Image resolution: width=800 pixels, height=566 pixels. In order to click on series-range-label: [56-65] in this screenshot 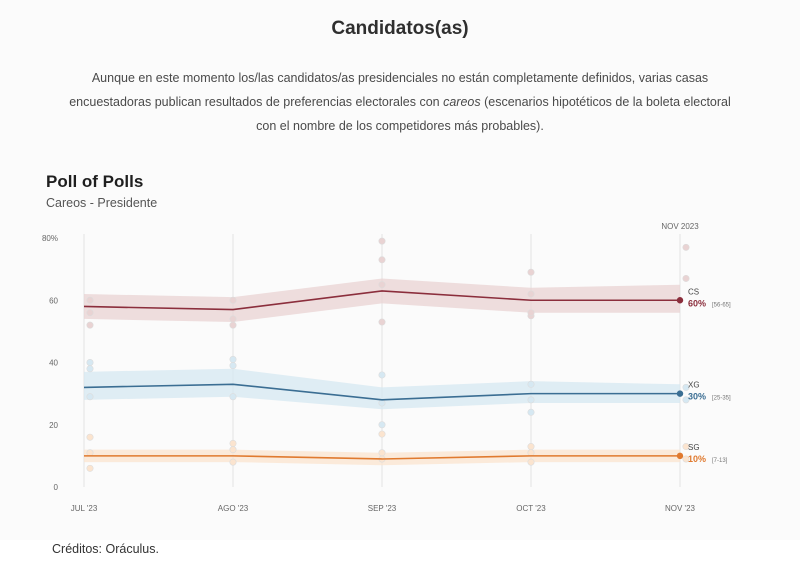, I will do `click(721, 305)`.